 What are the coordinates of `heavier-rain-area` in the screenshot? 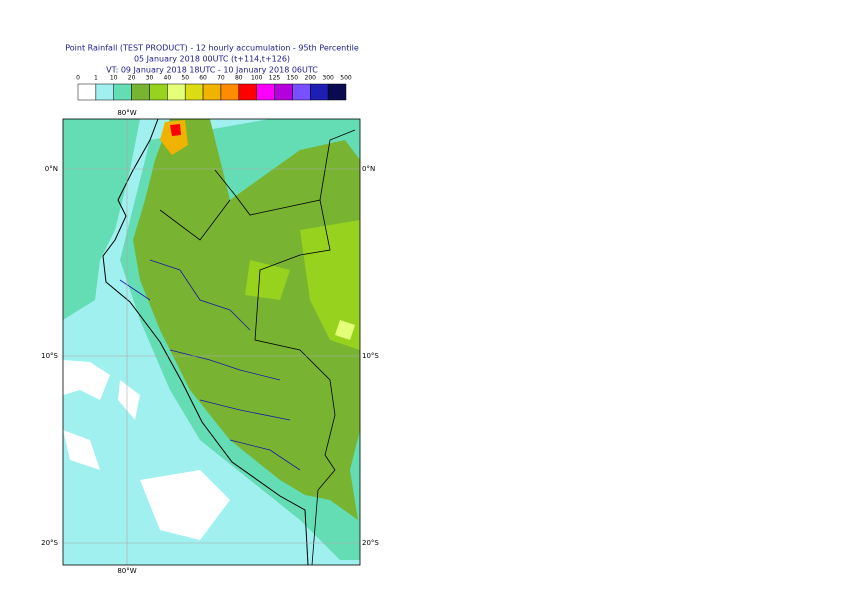 It's located at (302, 285).